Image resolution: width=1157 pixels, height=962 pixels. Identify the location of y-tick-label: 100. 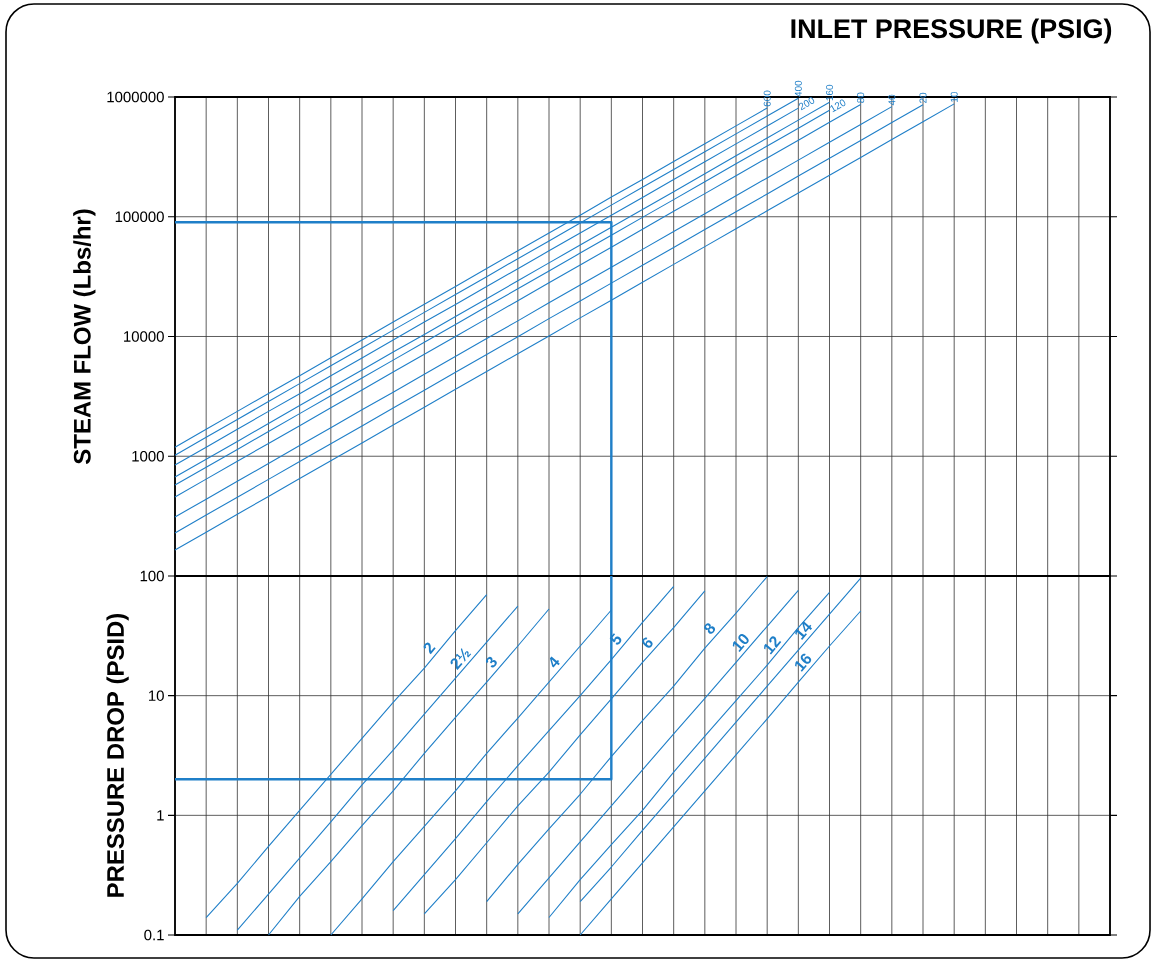
(152, 576).